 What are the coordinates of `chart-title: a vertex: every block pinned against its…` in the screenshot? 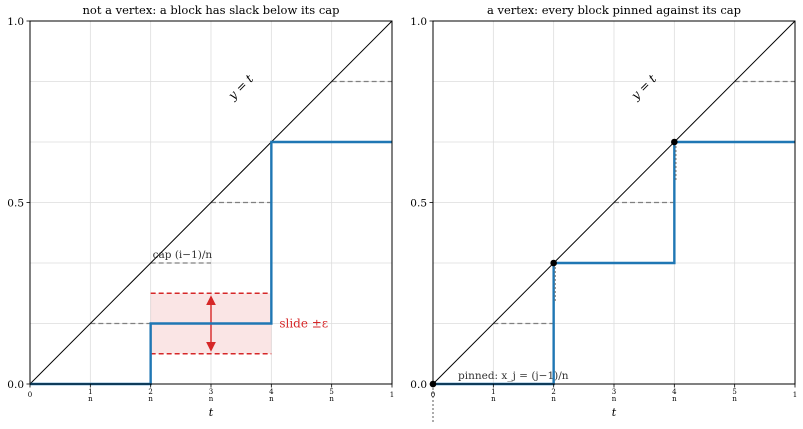 It's located at (614, 10).